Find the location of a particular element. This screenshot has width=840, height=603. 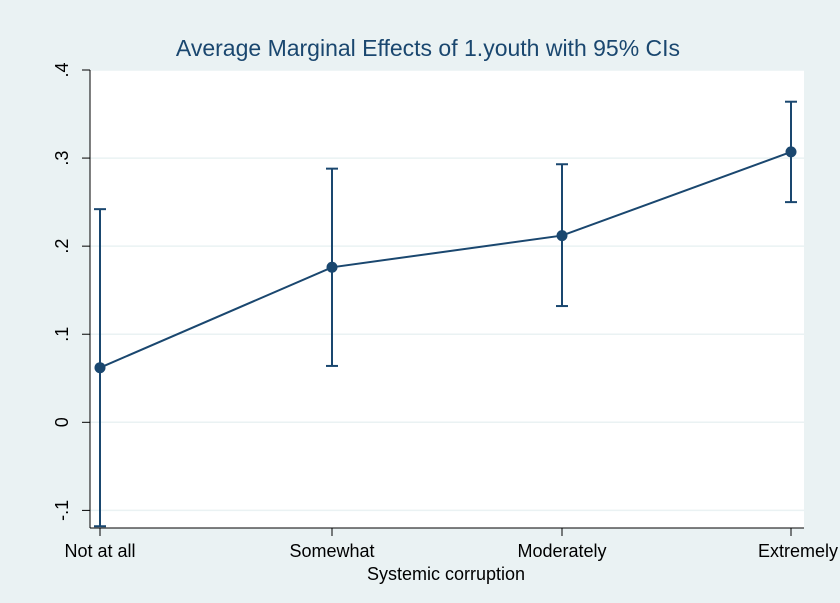

y-tick-label: .3 is located at coordinates (62, 158).